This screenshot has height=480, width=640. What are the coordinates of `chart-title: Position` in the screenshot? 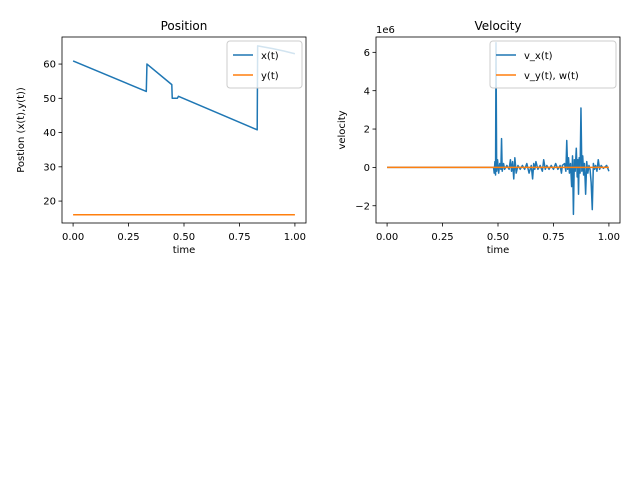 It's located at (184, 26).